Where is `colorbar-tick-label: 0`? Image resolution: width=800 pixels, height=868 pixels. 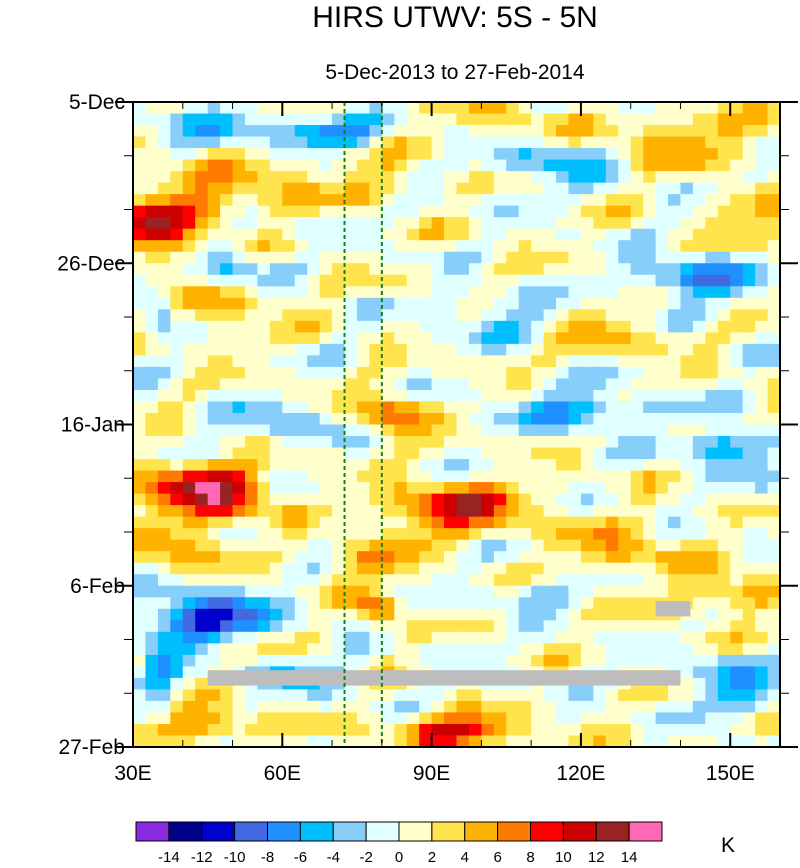 colorbar-tick-label: 0 is located at coordinates (399, 856).